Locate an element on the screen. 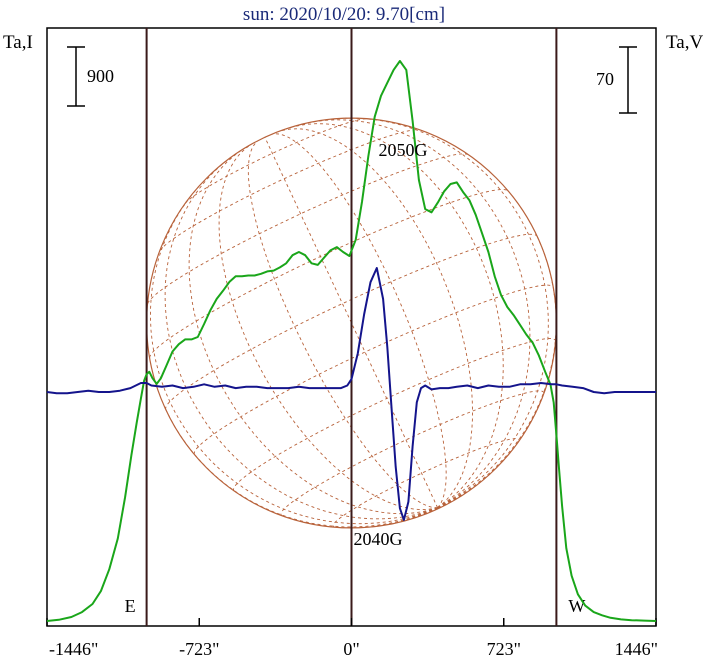  annotation-max: 2050G is located at coordinates (403, 150).